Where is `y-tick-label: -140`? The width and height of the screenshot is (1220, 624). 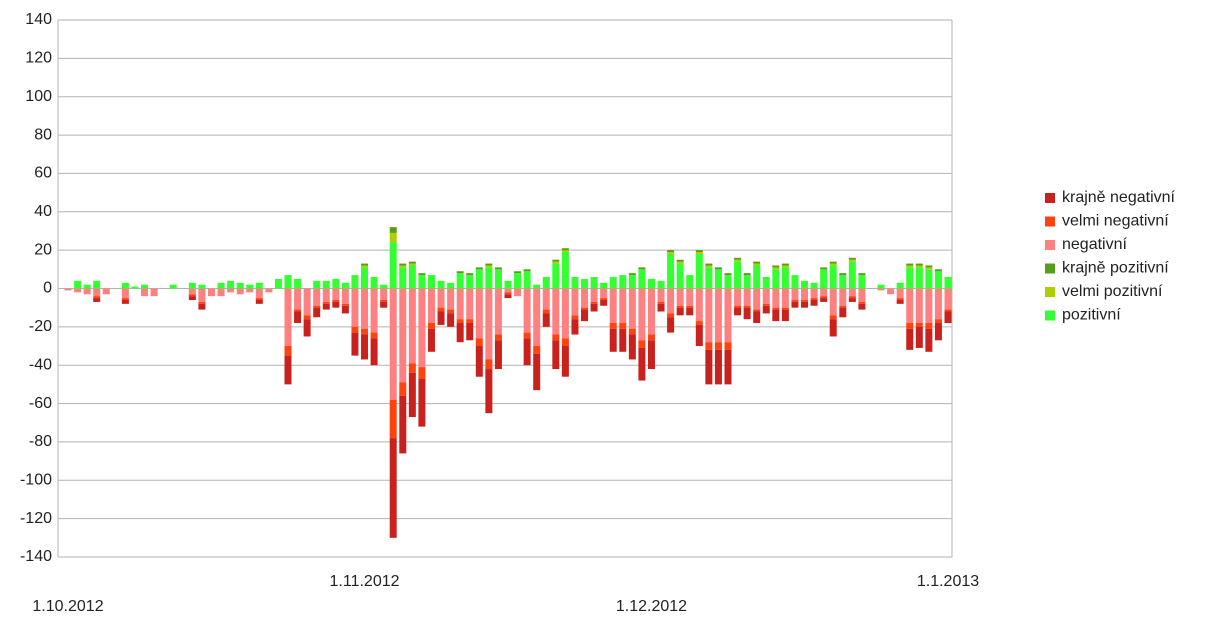 y-tick-label: -140 is located at coordinates (36, 556).